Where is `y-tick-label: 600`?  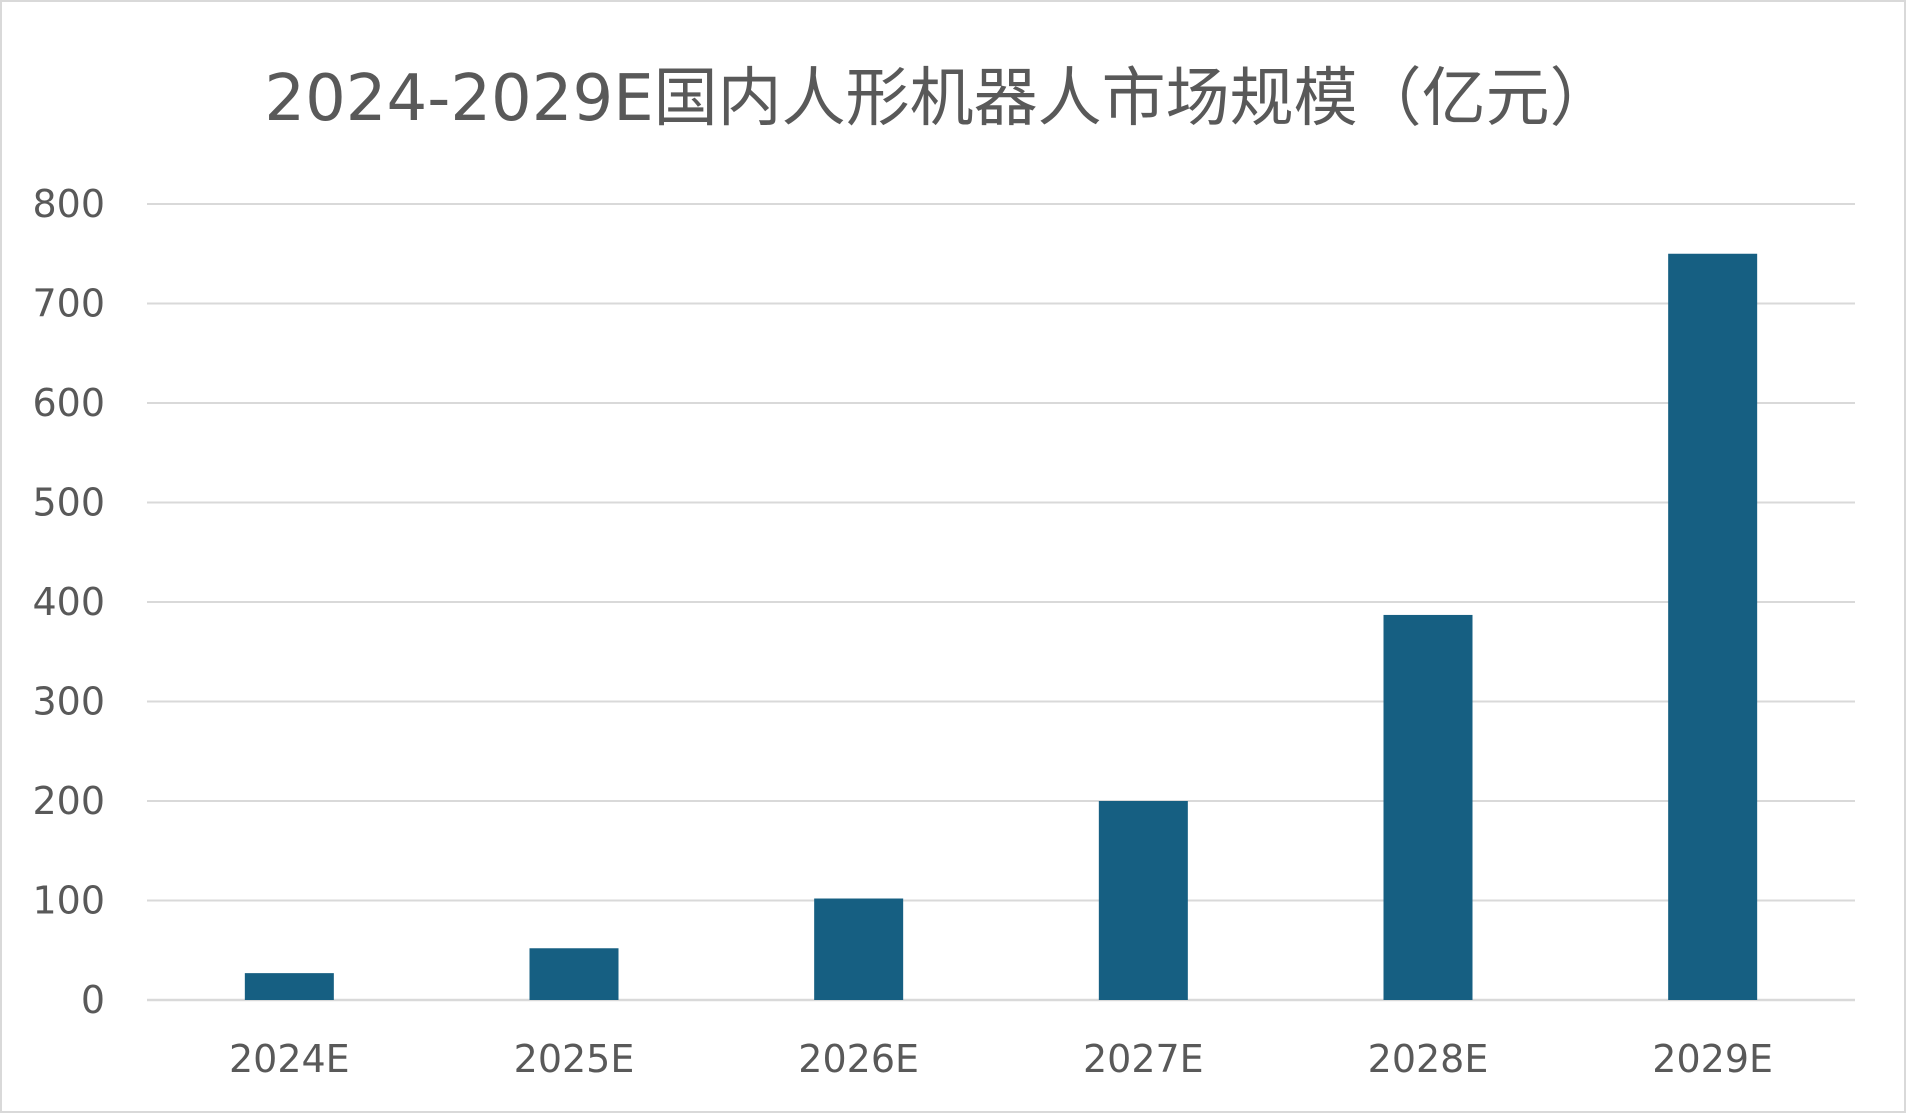 y-tick-label: 600 is located at coordinates (68, 403).